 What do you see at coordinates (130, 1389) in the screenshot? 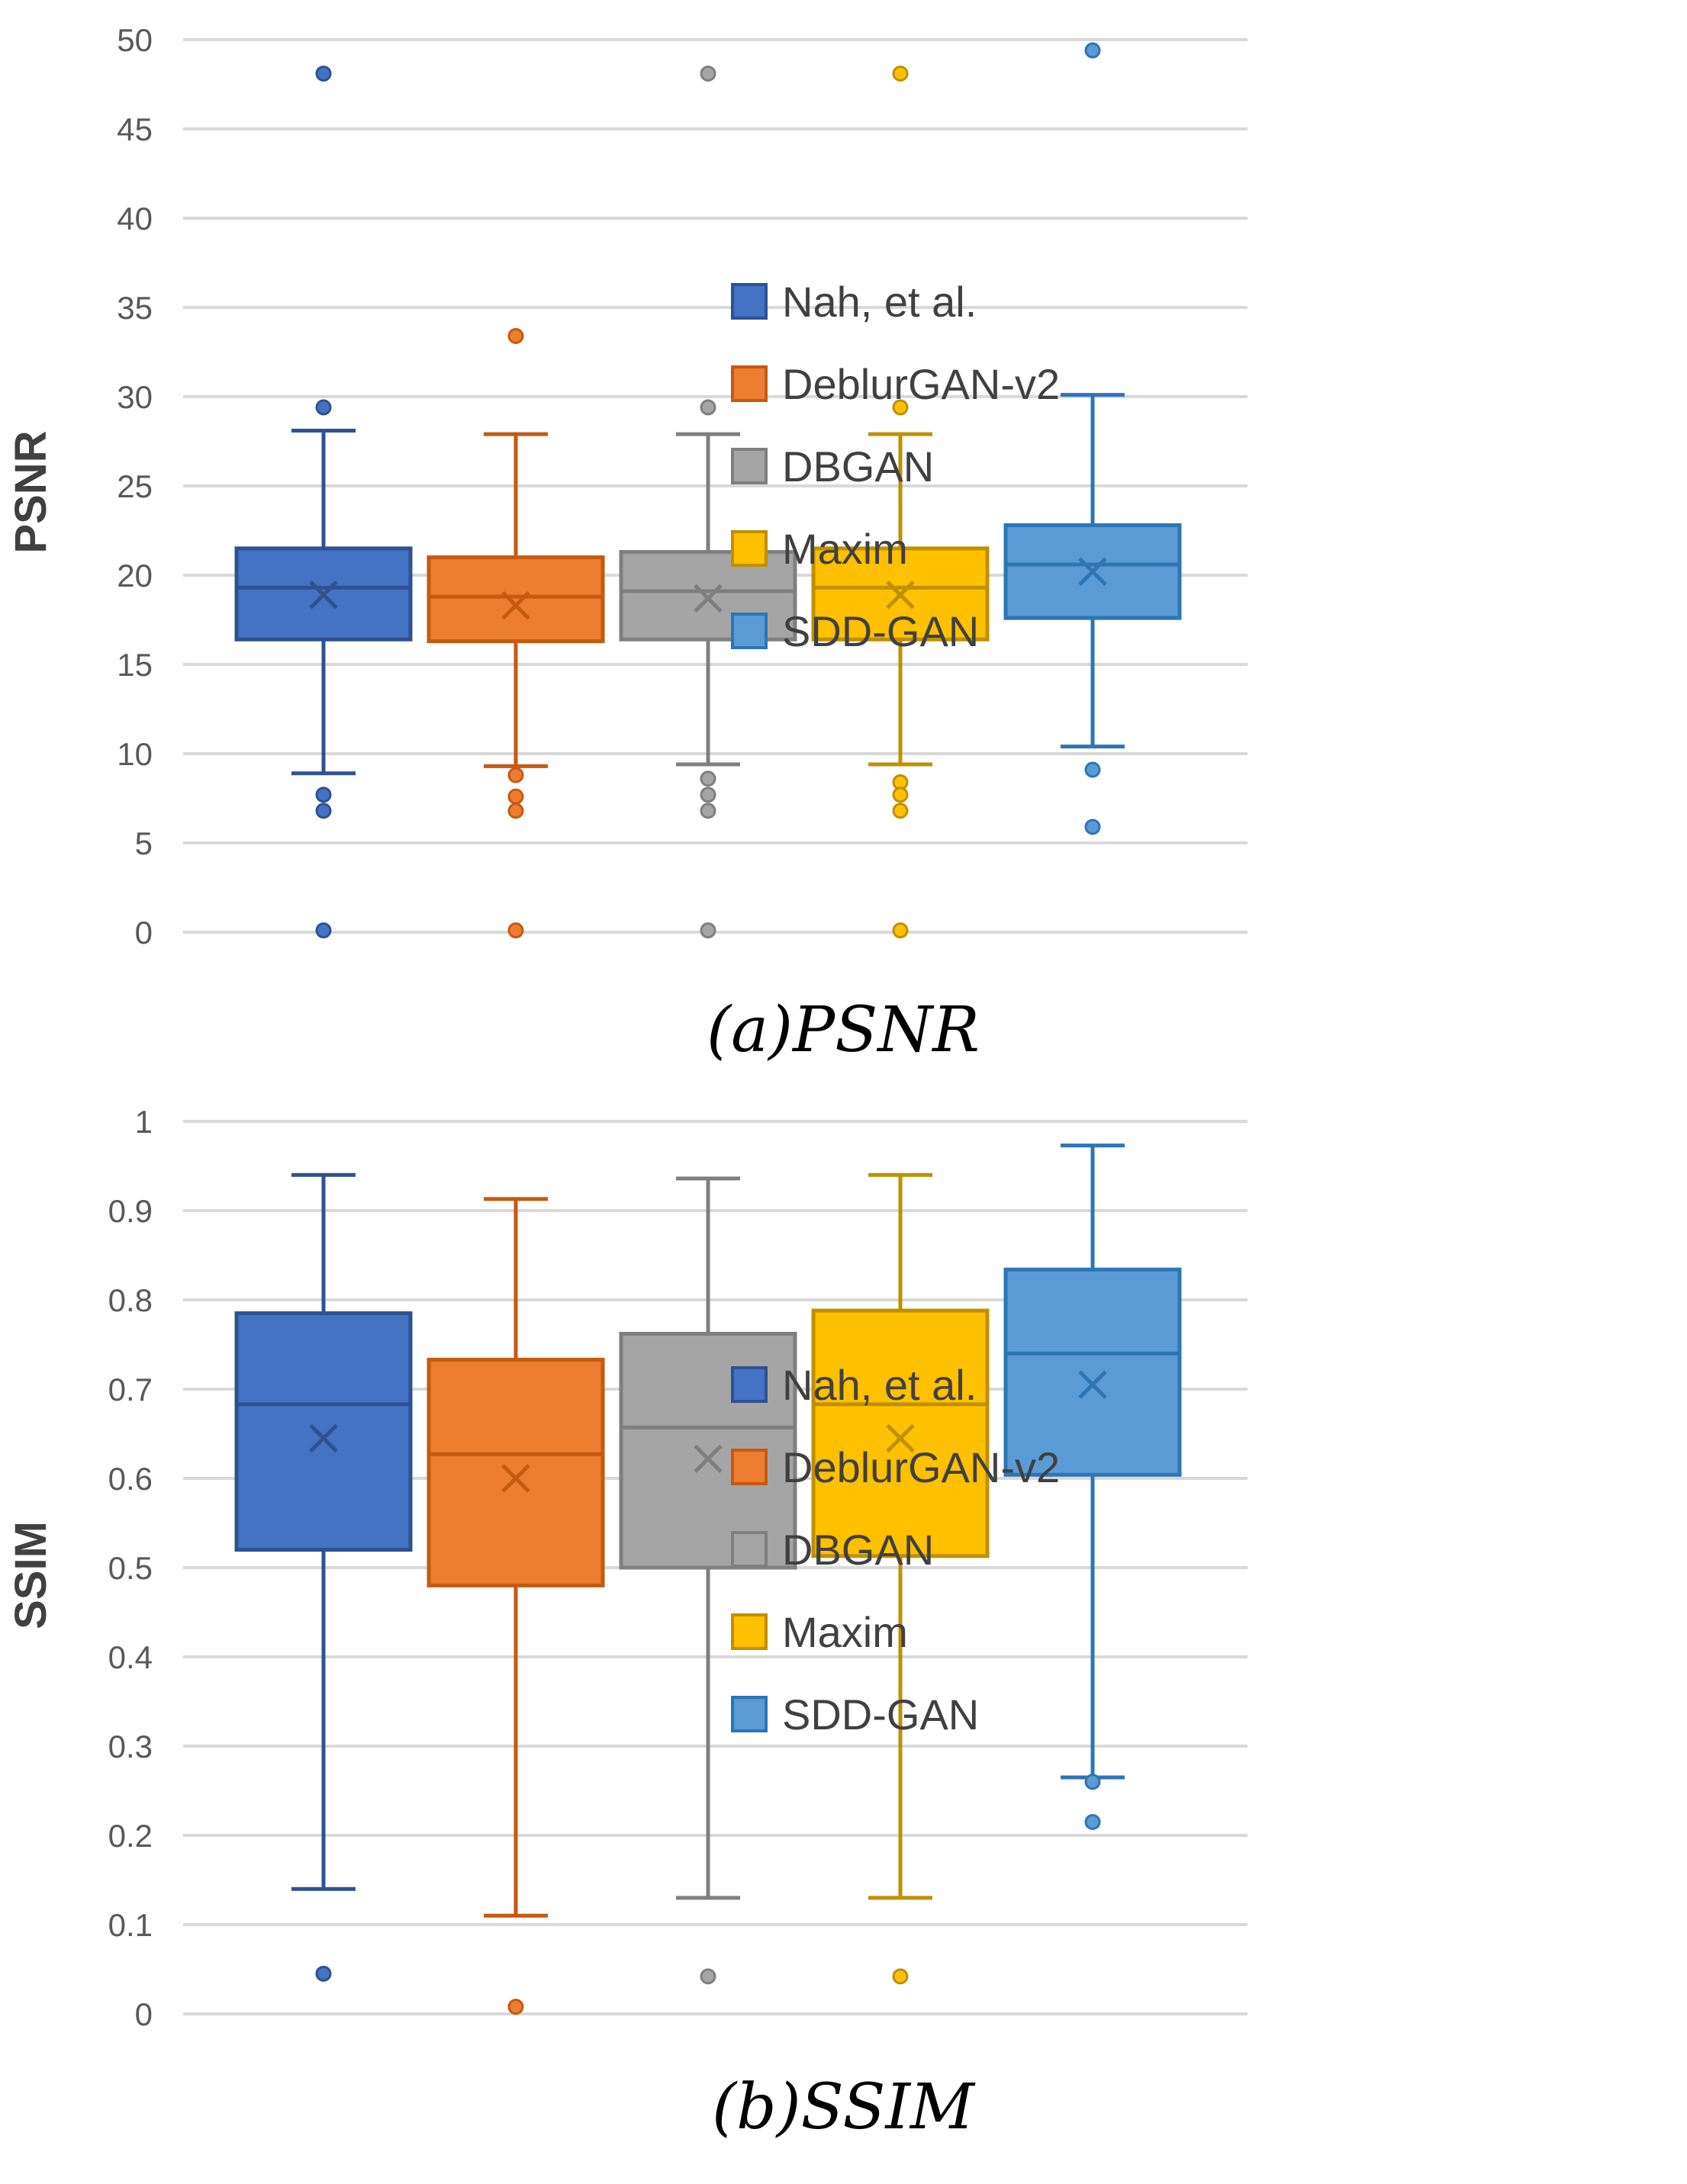
I see `y-tick-label: 0.7` at bounding box center [130, 1389].